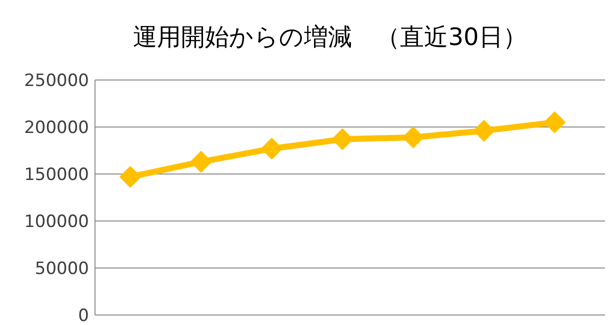  What do you see at coordinates (61, 269) in the screenshot?
I see `y-tick-label: 50000` at bounding box center [61, 269].